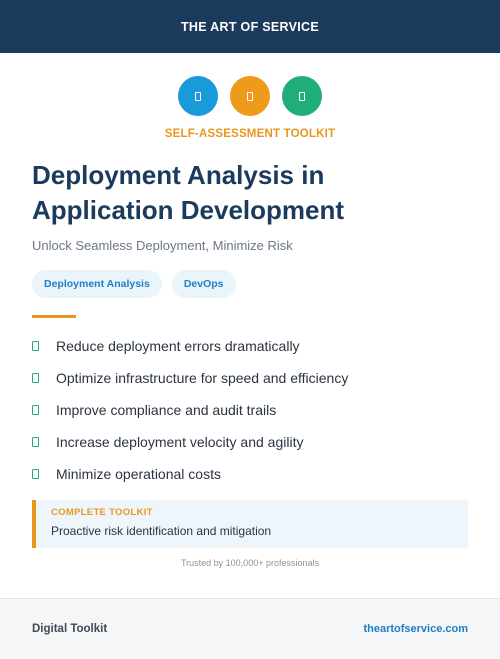 The height and width of the screenshot is (659, 500). I want to click on brand-name: THE ART OF SERVICE, so click(250, 26).